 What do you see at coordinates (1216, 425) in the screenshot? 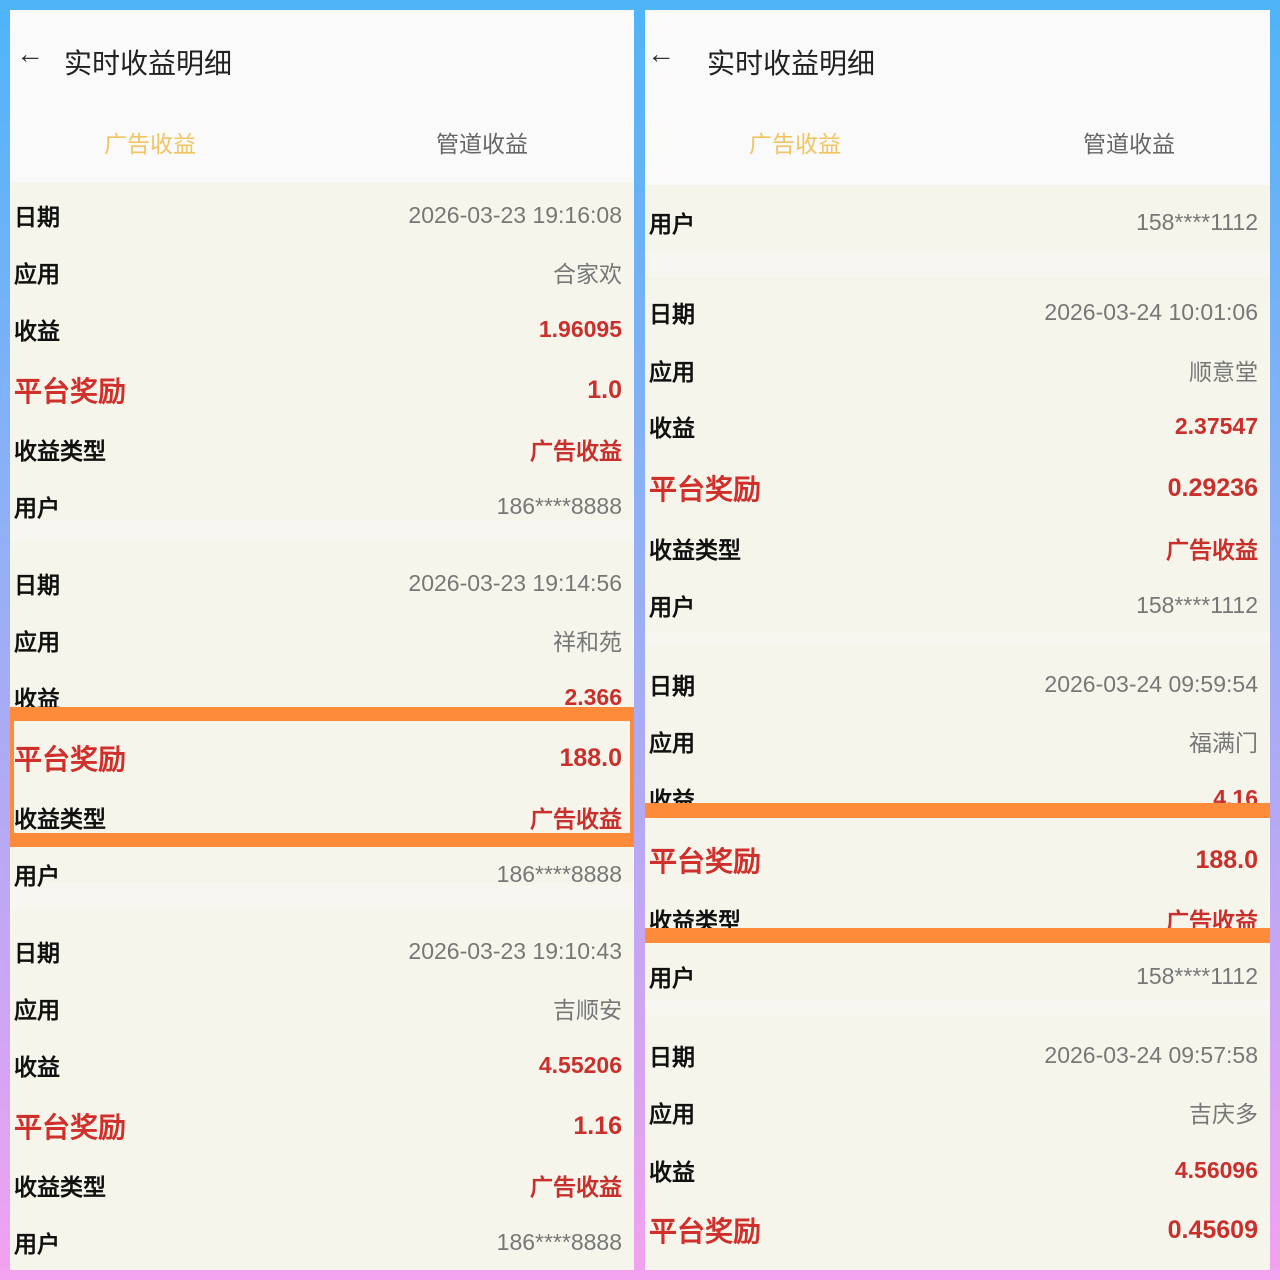
I see `field-value: 2.37547` at bounding box center [1216, 425].